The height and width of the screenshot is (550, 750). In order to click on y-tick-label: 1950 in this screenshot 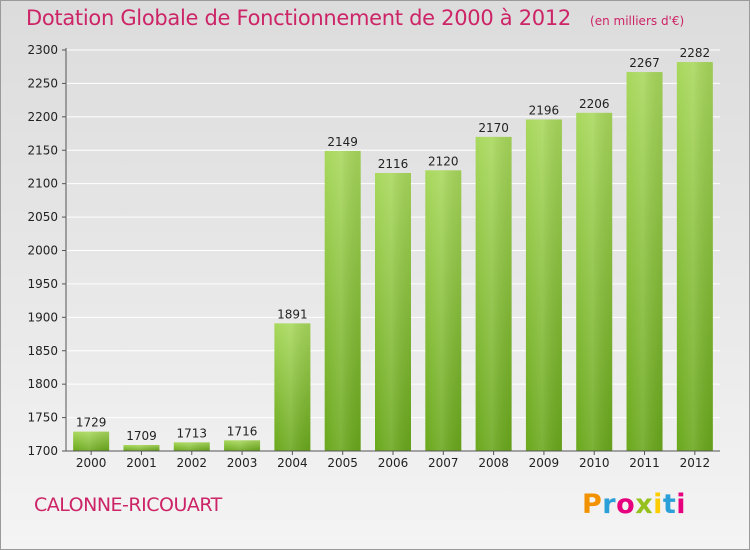, I will do `click(42, 284)`.